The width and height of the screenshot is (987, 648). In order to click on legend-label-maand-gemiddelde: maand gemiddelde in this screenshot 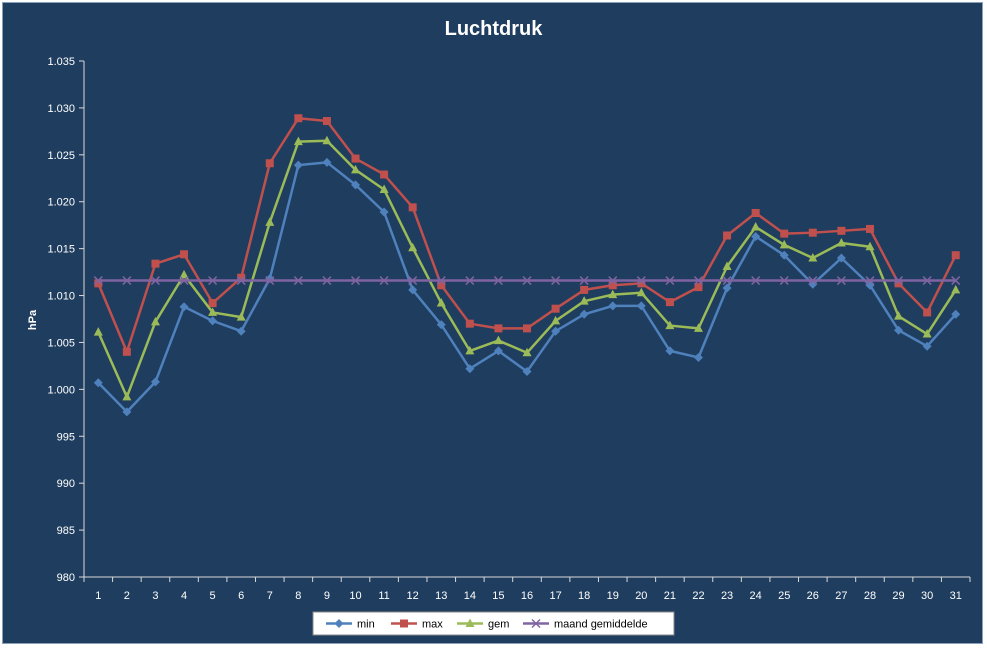, I will do `click(601, 625)`.